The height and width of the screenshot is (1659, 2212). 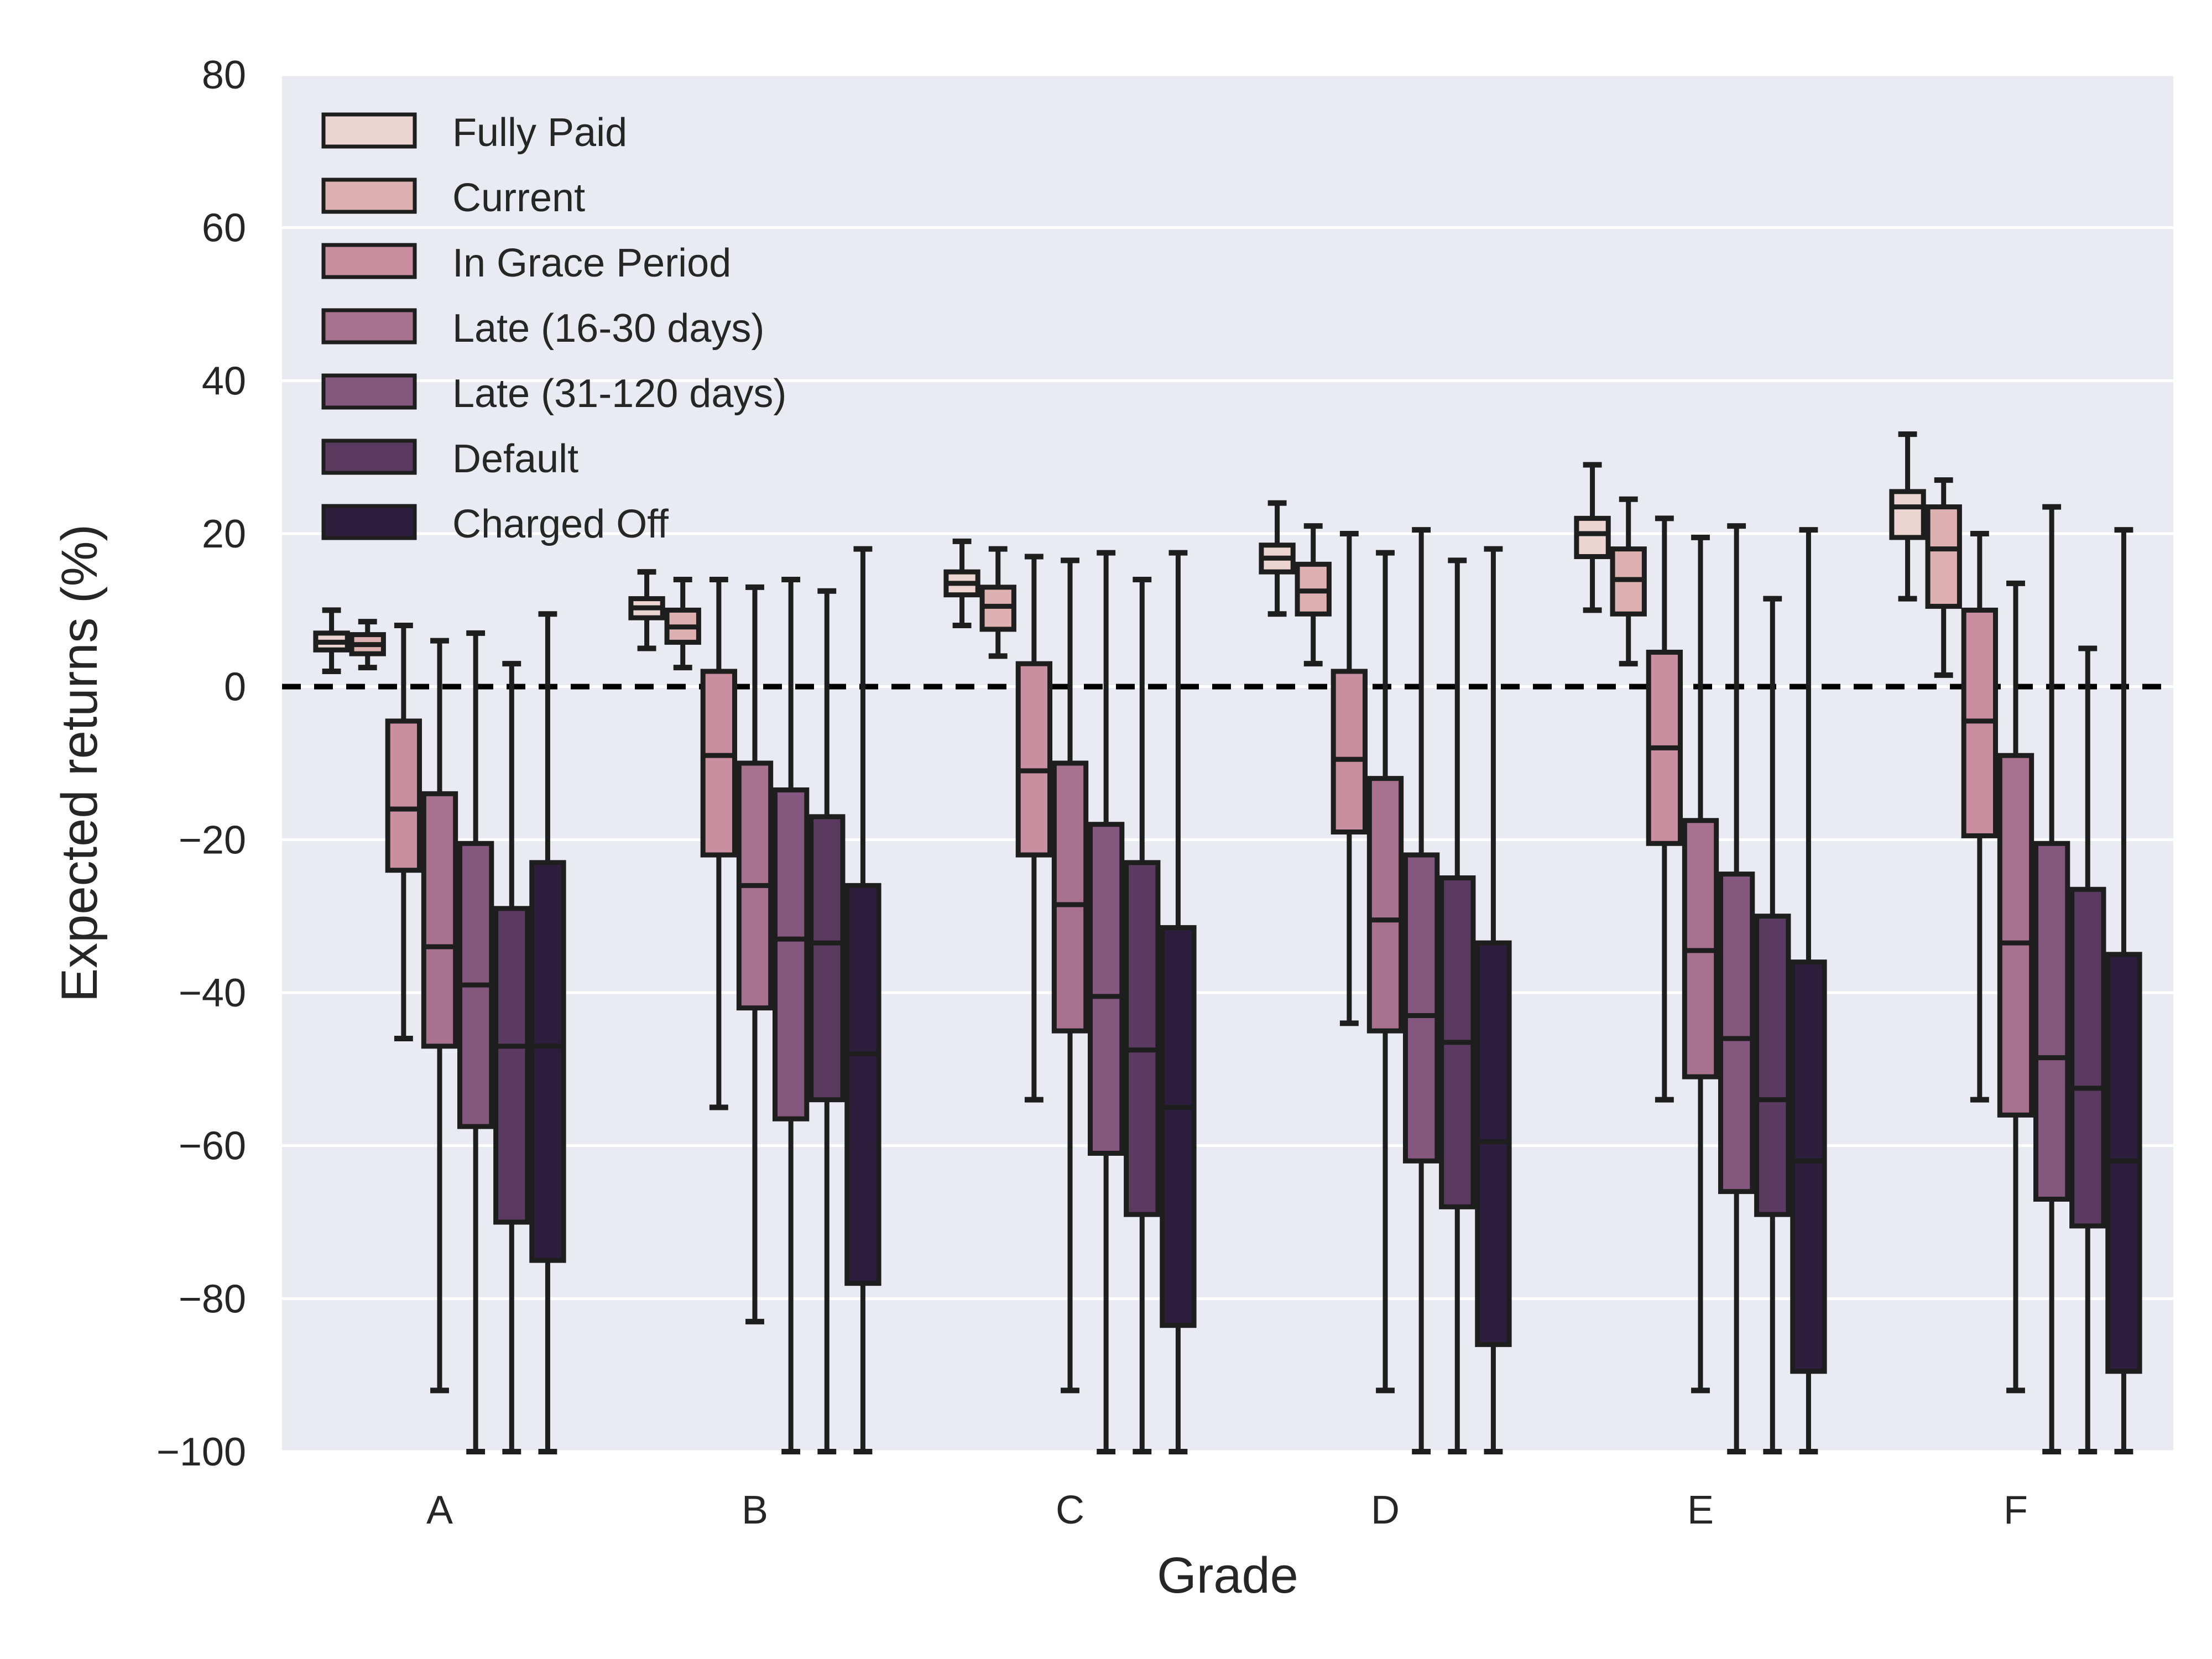 What do you see at coordinates (608, 329) in the screenshot?
I see `legend-label: Late (16-30 days)` at bounding box center [608, 329].